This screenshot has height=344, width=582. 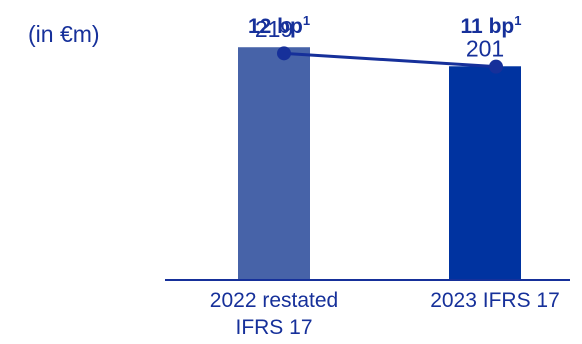 What do you see at coordinates (273, 327) in the screenshot?
I see `category-label-1-line-2: IFRS 17` at bounding box center [273, 327].